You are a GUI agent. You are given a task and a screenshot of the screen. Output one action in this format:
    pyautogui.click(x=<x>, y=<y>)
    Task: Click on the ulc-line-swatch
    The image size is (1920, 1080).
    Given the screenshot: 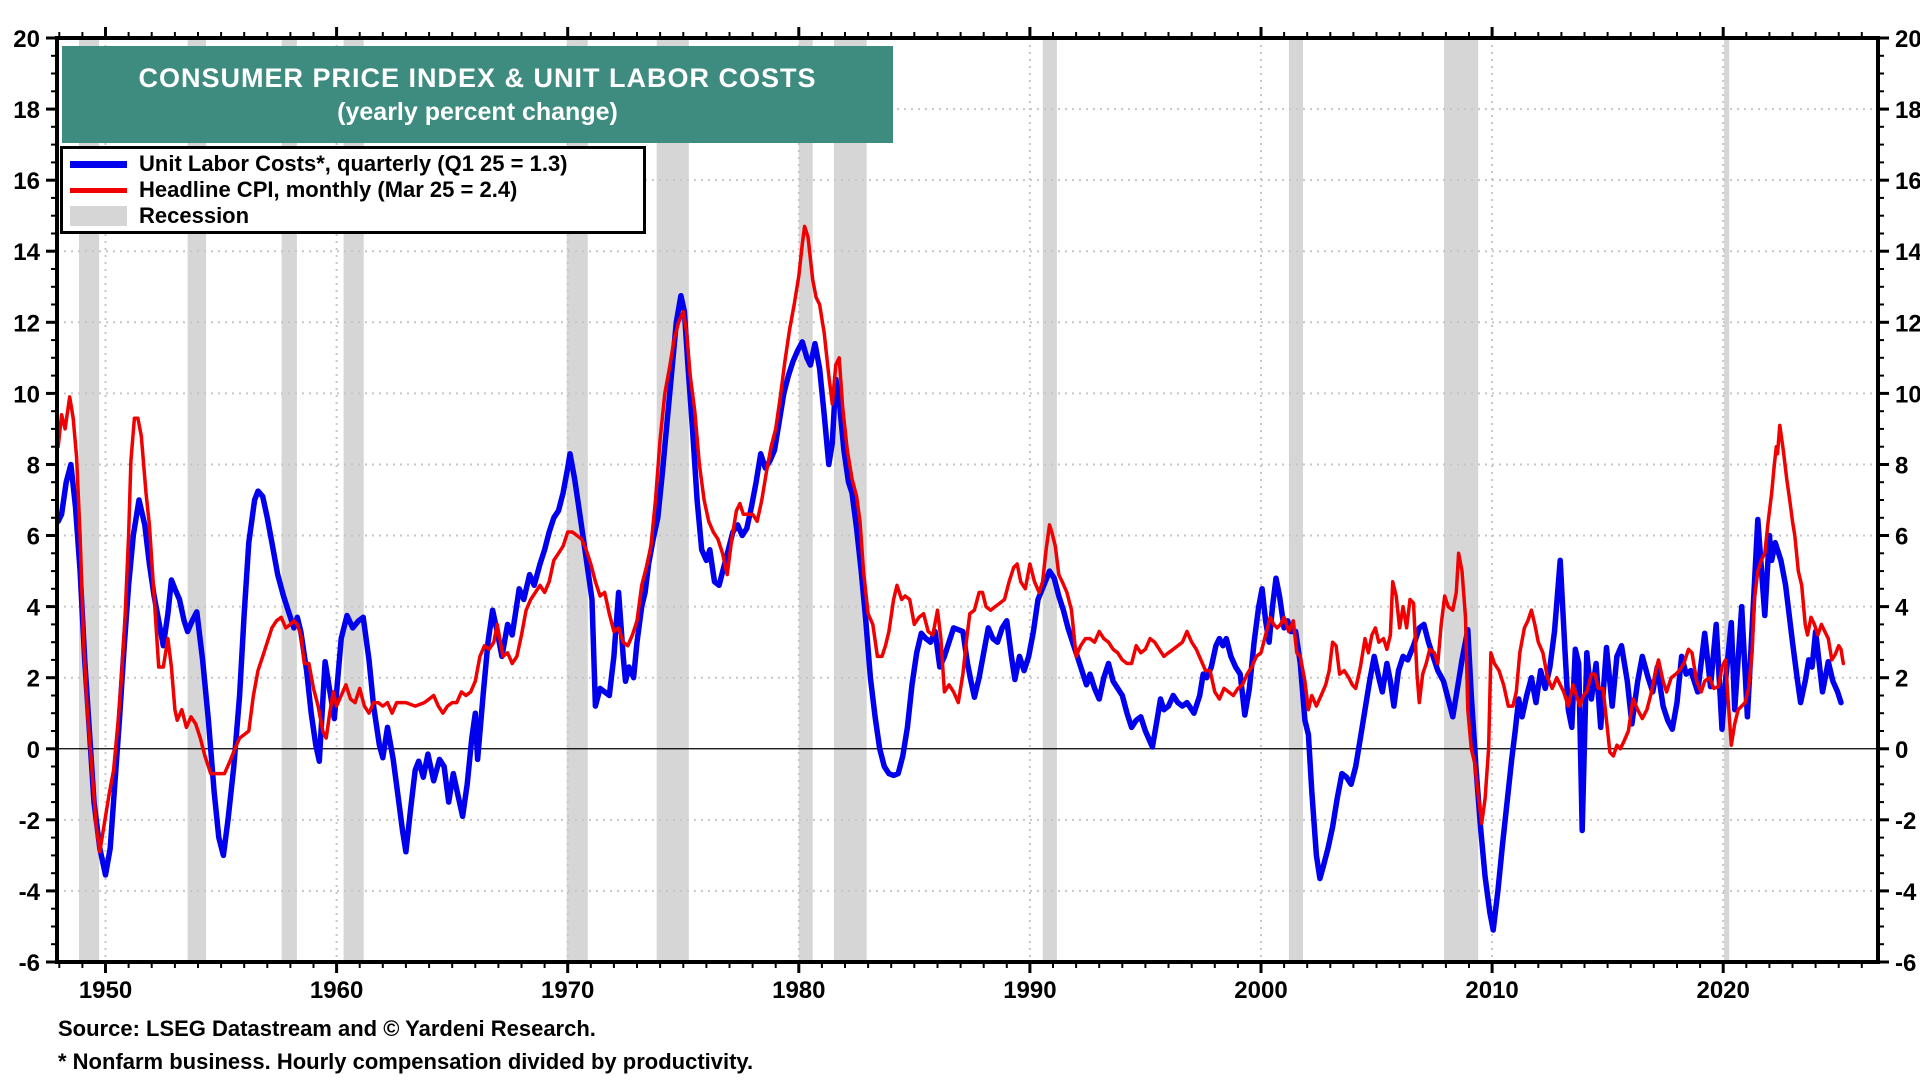 What is the action you would take?
    pyautogui.click(x=98, y=164)
    